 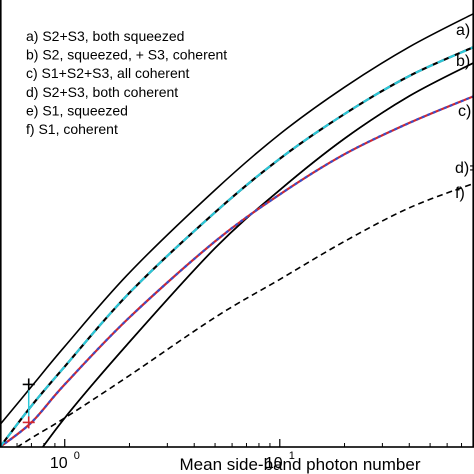 I want to click on legend-entry-f: f) S1, coherent, so click(x=72, y=129).